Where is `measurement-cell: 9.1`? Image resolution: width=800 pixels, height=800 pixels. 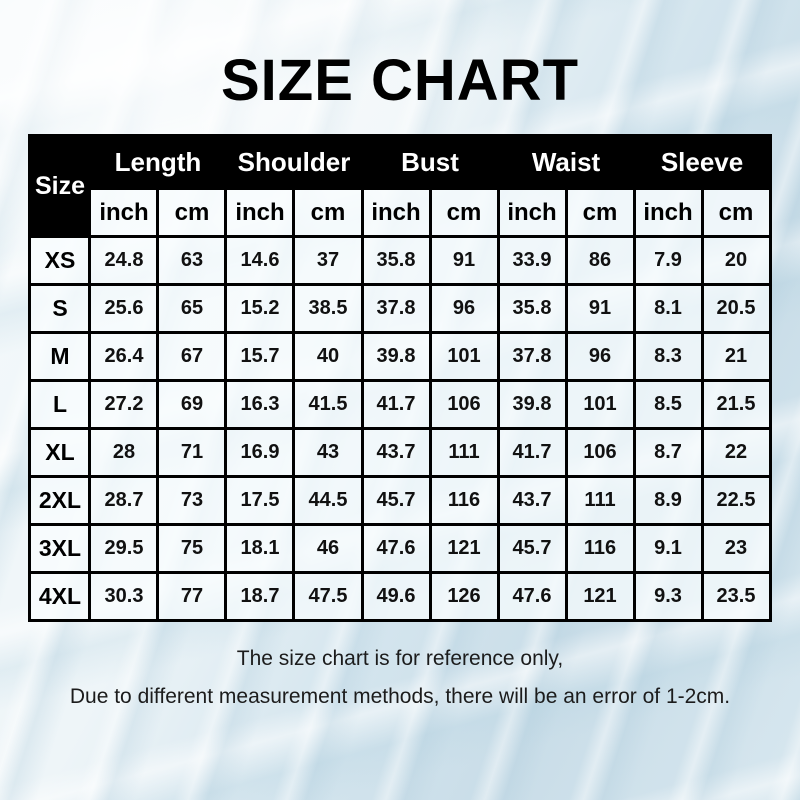 measurement-cell: 9.1 is located at coordinates (668, 548).